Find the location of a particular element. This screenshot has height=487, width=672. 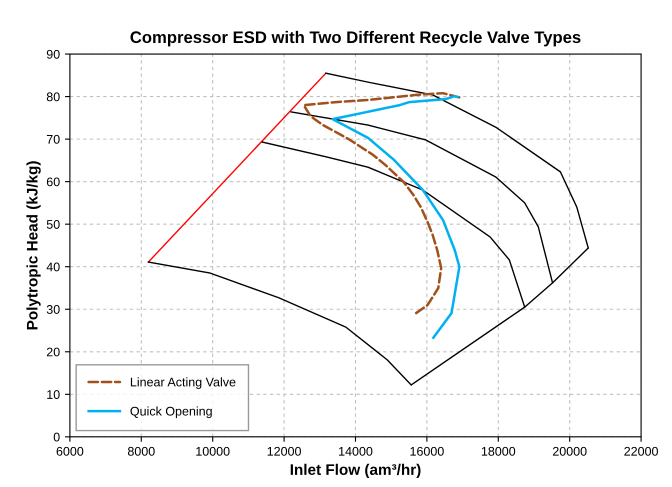

x-tick-label: 18000 is located at coordinates (499, 451).